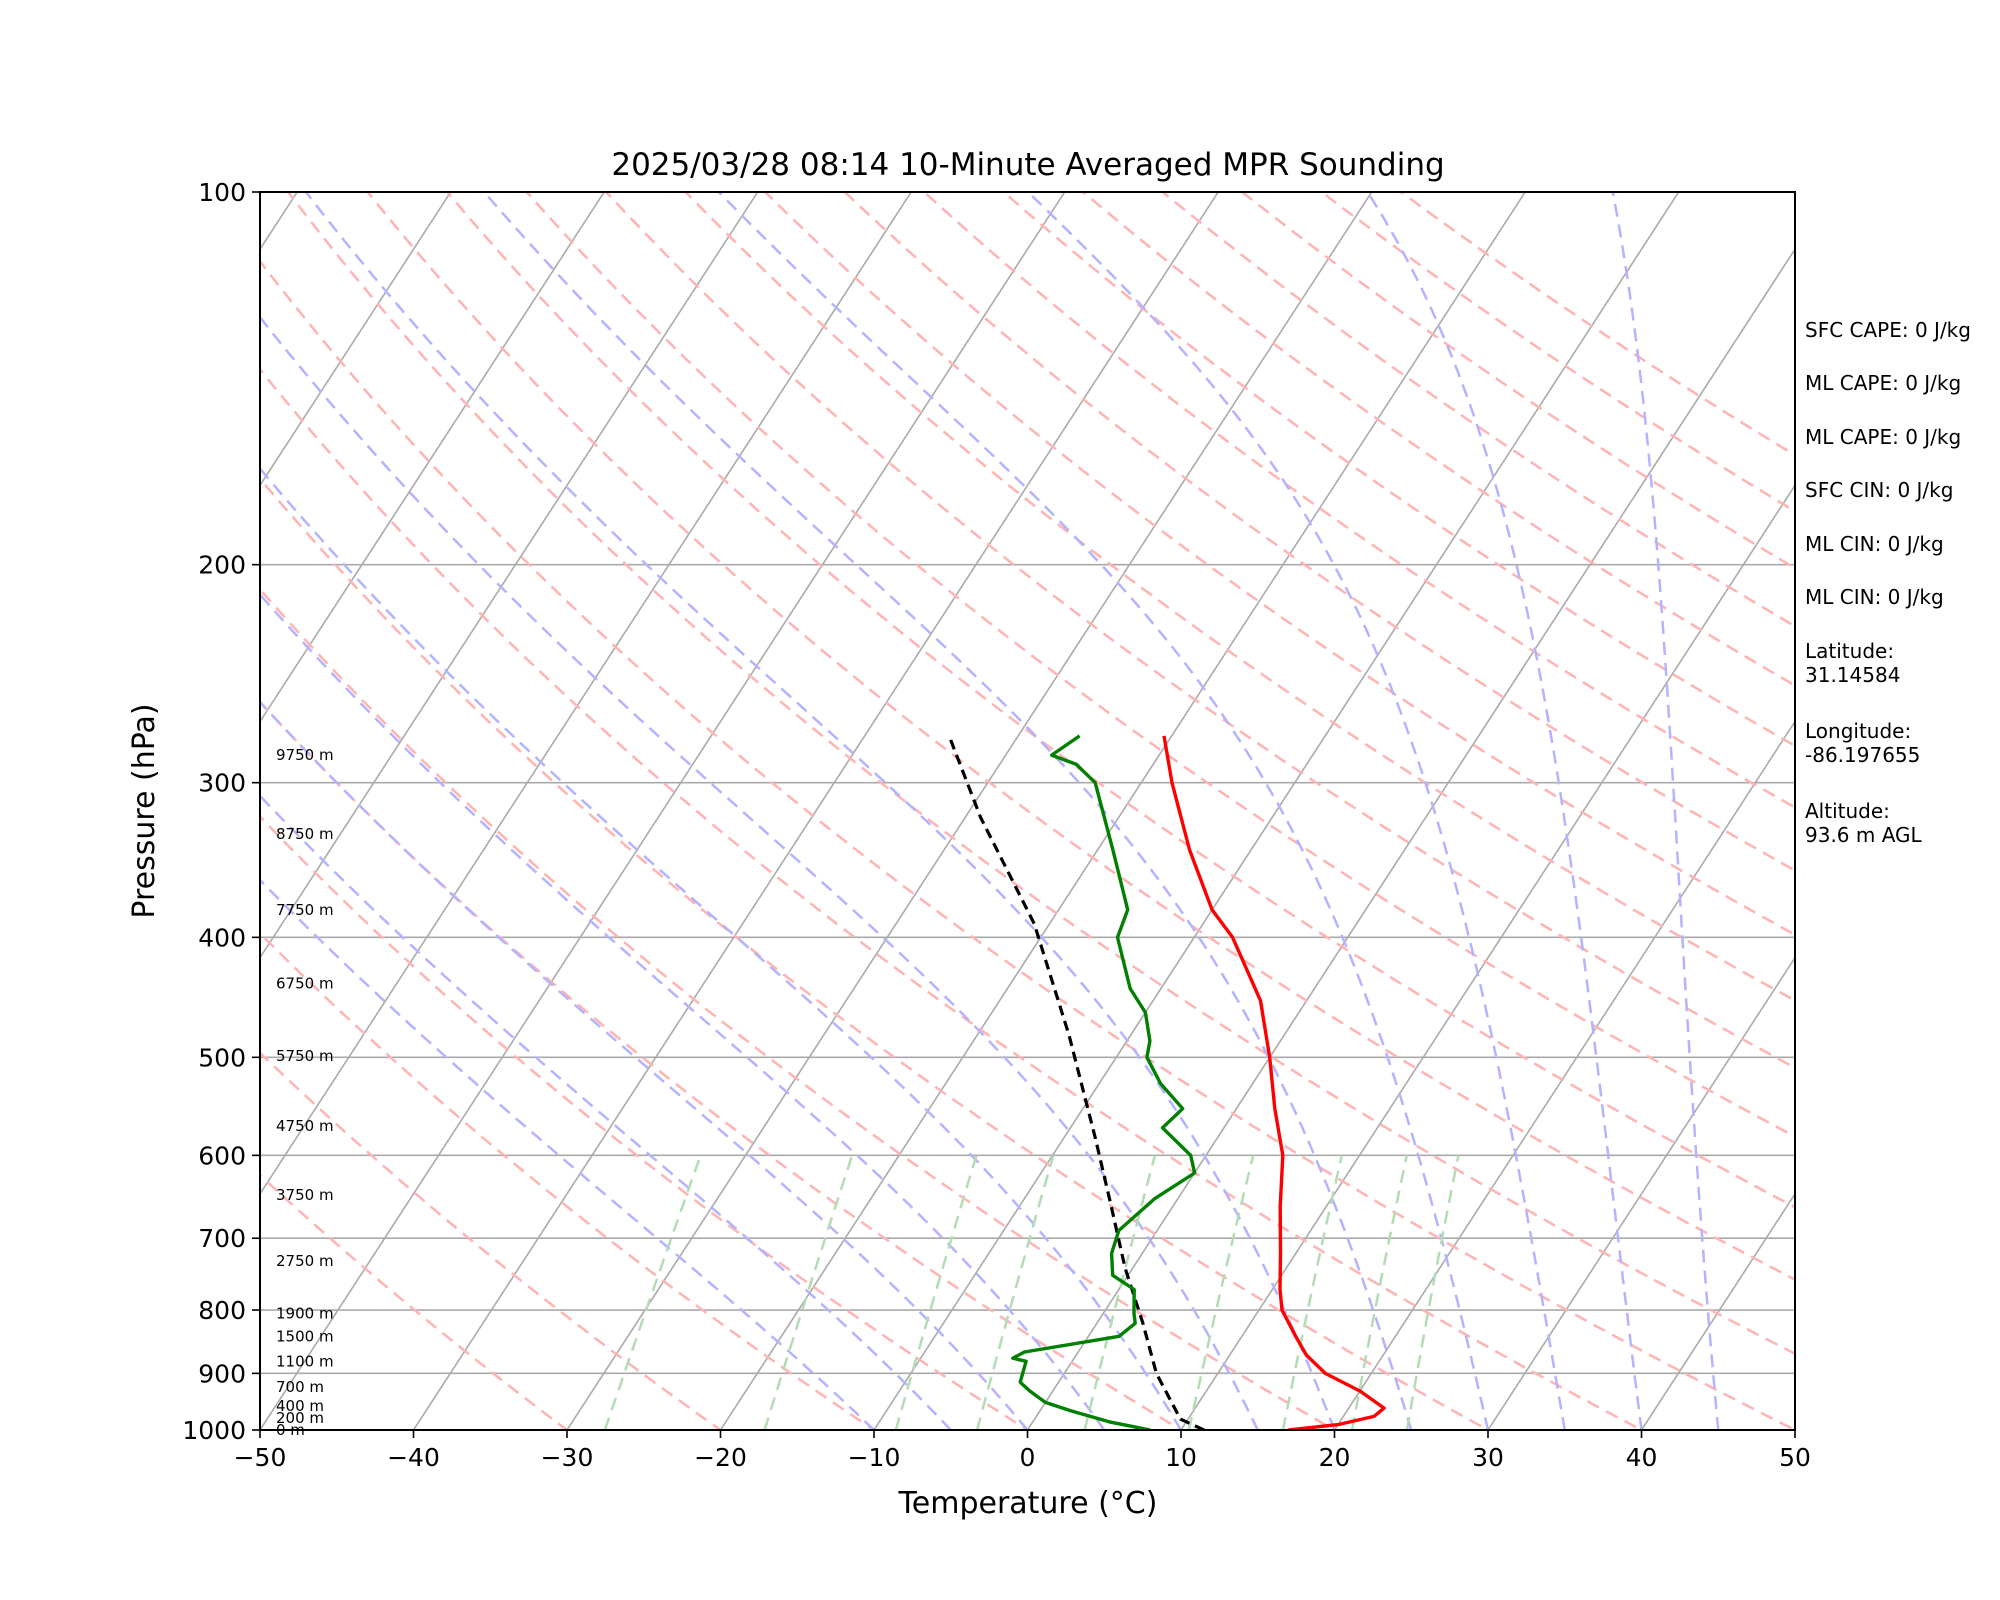 This screenshot has height=1600, width=2000. What do you see at coordinates (144, 810) in the screenshot?
I see `y-axis-label: Pressure (hPa)` at bounding box center [144, 810].